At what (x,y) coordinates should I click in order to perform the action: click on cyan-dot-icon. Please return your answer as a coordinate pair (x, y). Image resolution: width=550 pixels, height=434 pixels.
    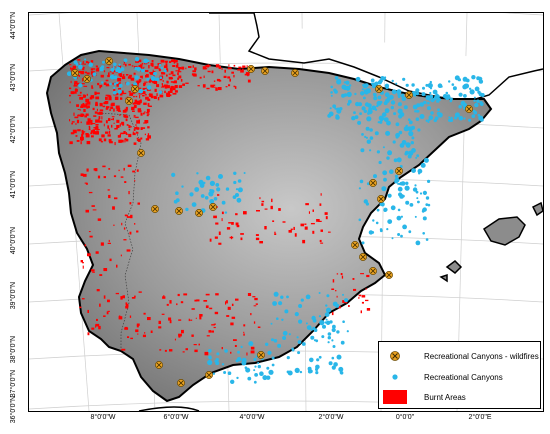
    Looking at the image, I should click on (395, 377).